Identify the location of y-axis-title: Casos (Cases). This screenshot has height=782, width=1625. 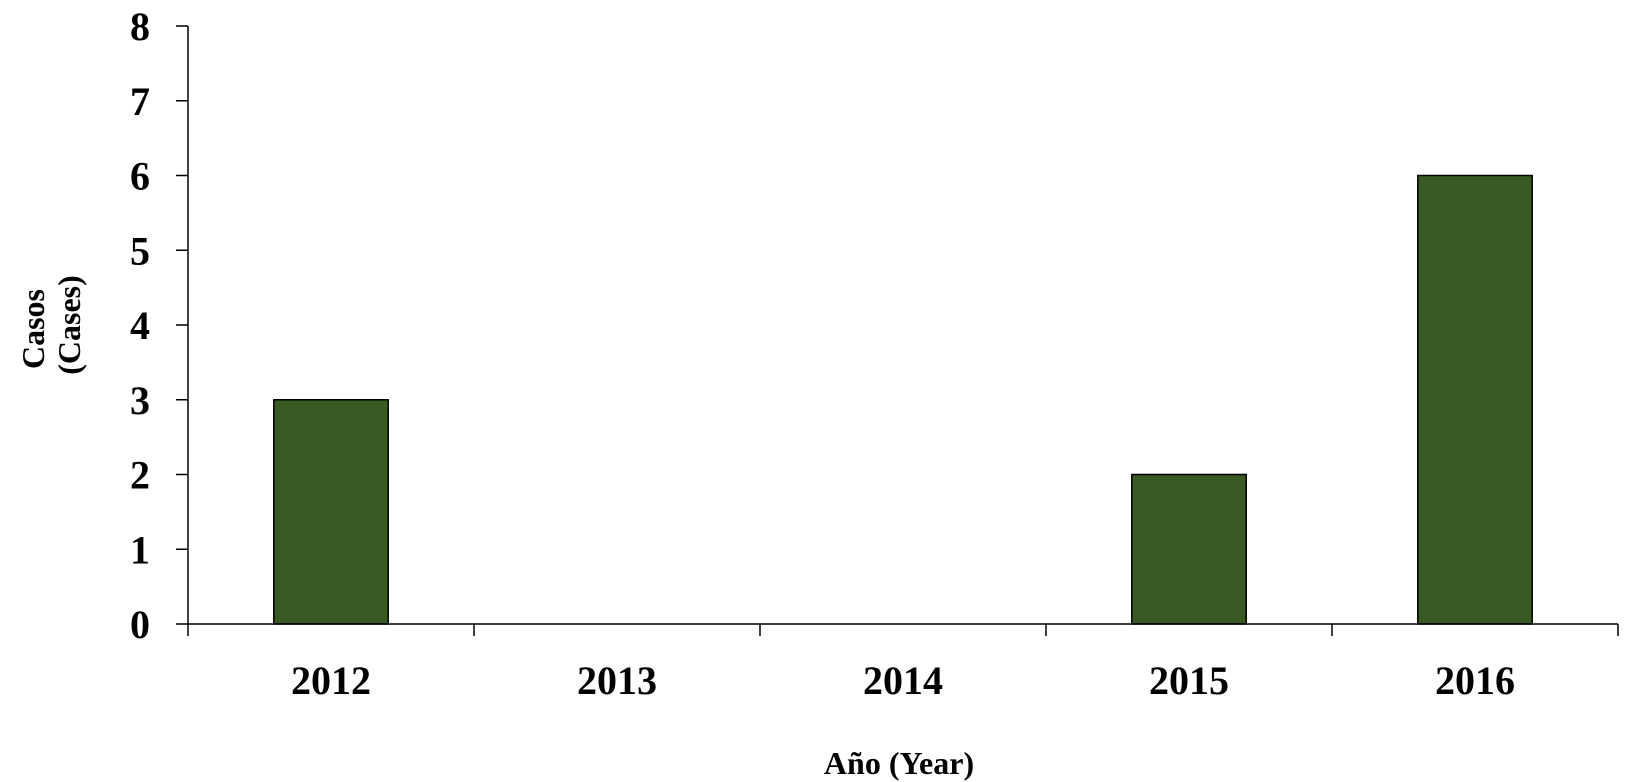
(51, 325).